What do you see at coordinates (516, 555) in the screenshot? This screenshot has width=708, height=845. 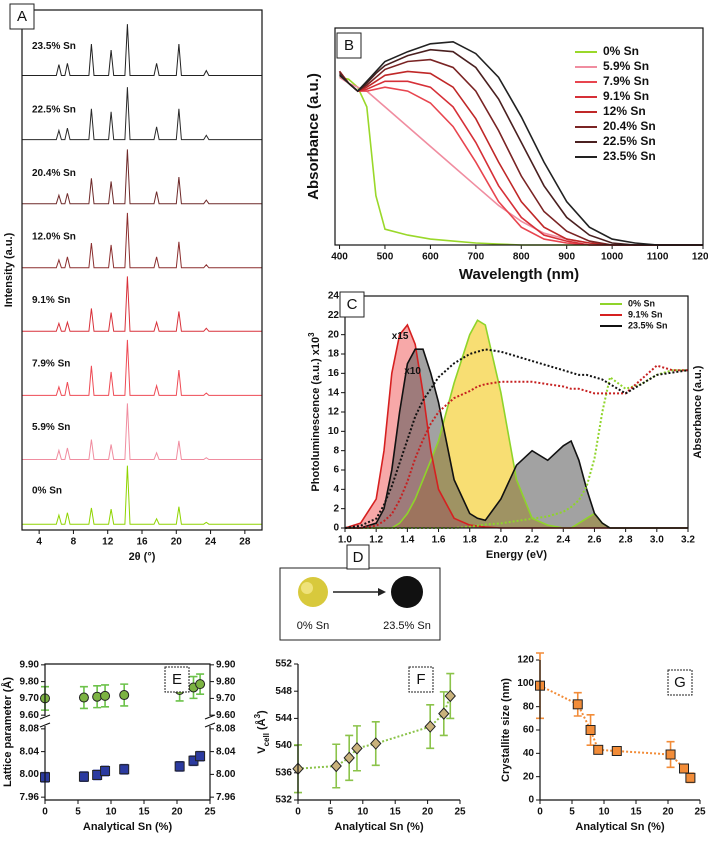 I see `axis-title: Energy (eV)` at bounding box center [516, 555].